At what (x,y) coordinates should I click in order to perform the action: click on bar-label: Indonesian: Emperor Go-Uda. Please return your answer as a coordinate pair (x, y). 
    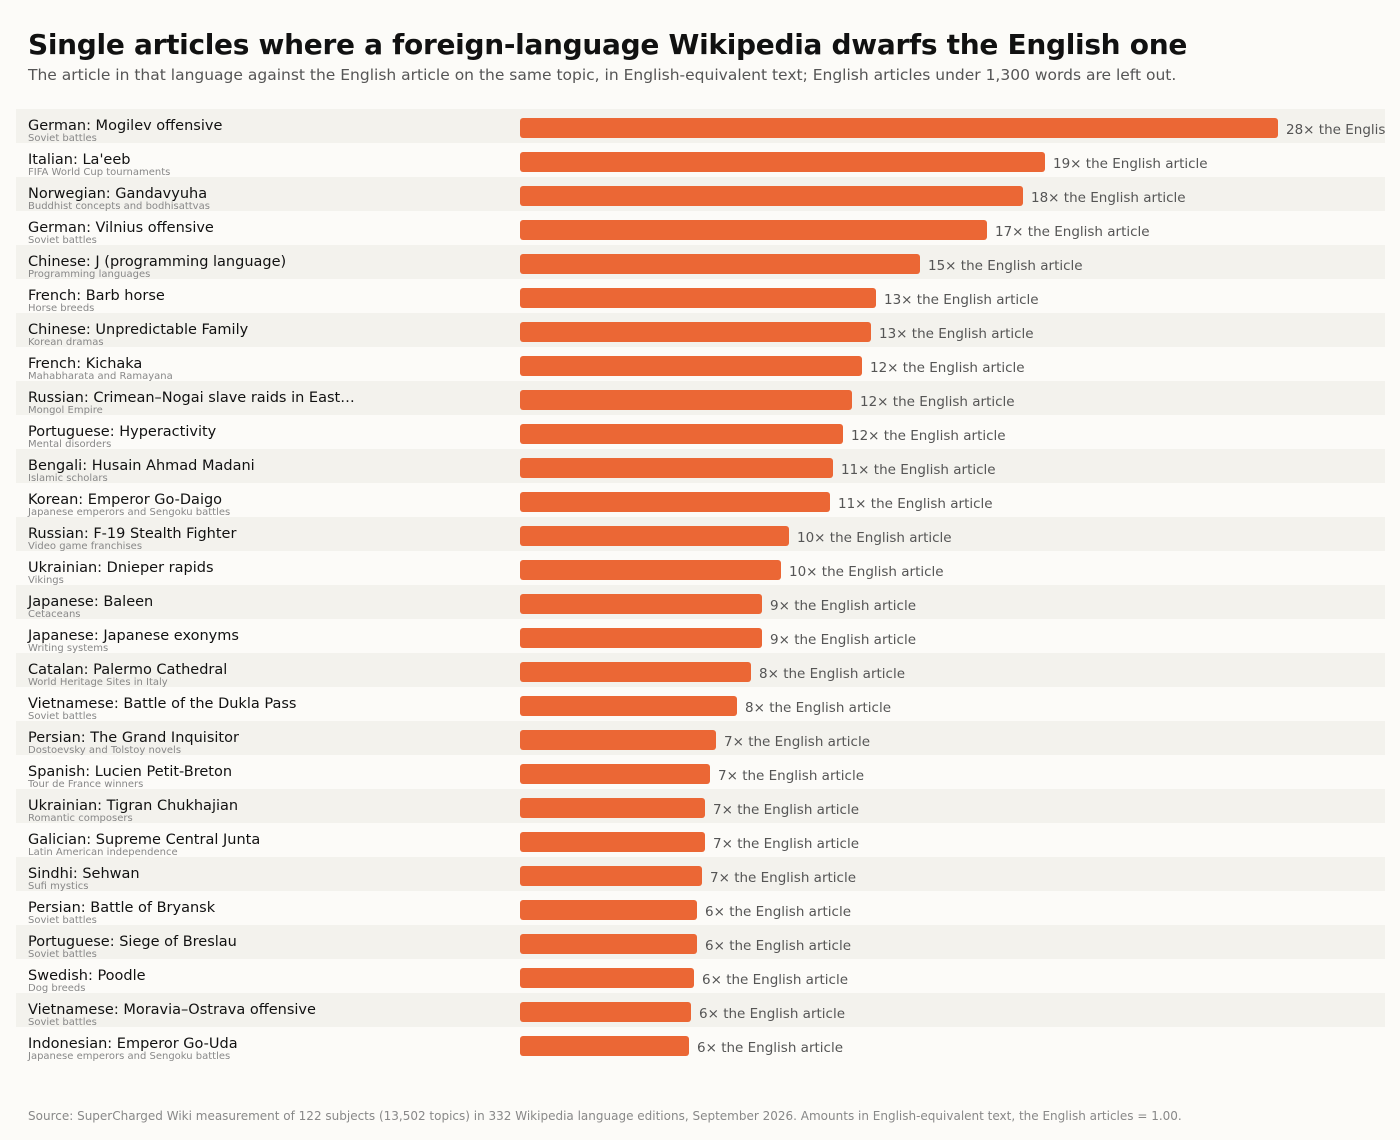
    Looking at the image, I should click on (133, 1044).